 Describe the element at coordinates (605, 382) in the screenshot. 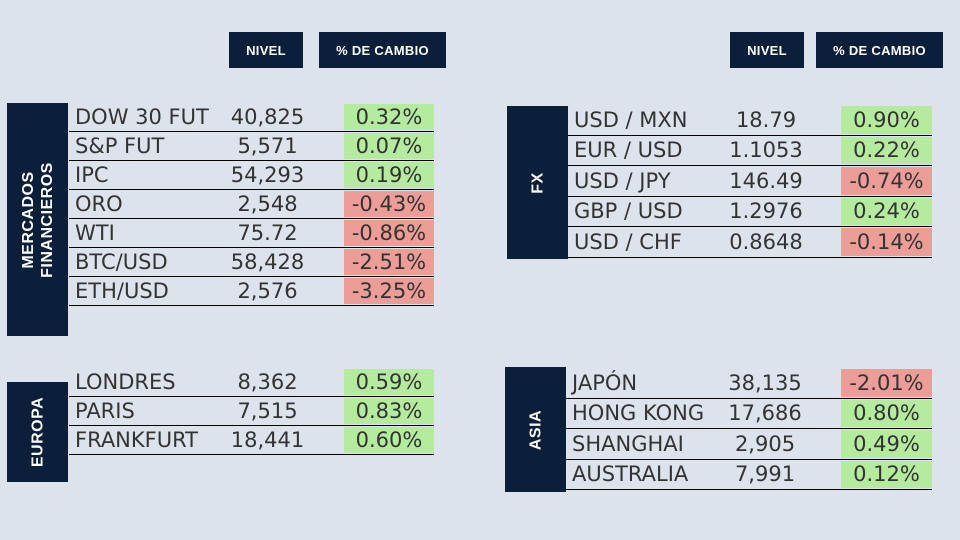

I see `instrument-name: JAPÓN` at that location.